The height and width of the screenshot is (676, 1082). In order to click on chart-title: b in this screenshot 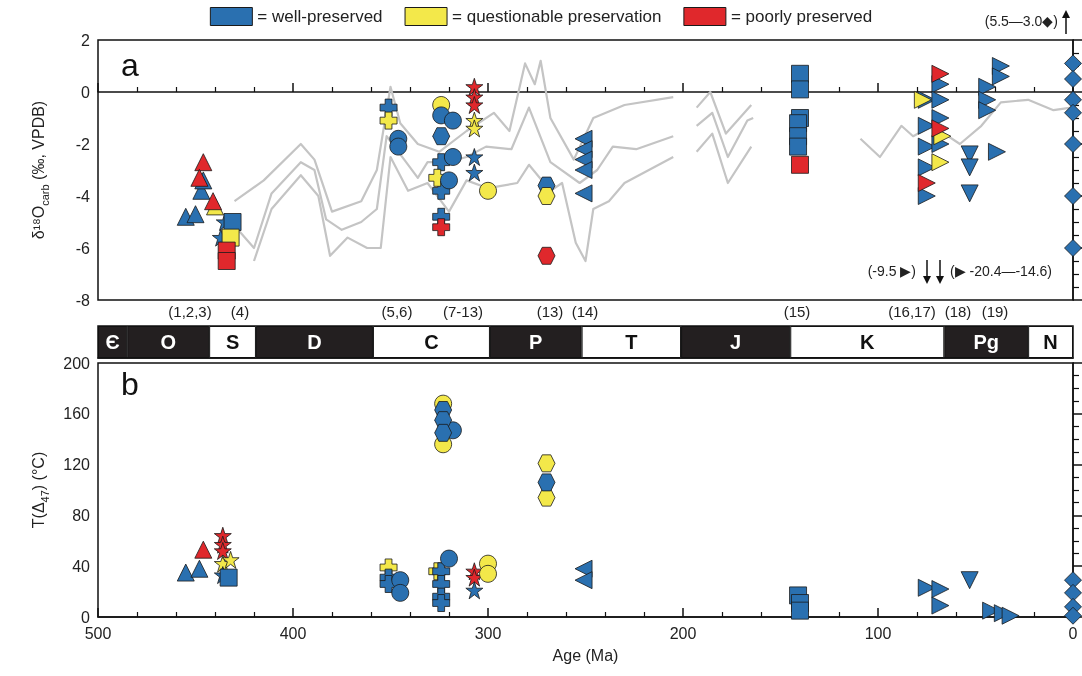, I will do `click(130, 384)`.